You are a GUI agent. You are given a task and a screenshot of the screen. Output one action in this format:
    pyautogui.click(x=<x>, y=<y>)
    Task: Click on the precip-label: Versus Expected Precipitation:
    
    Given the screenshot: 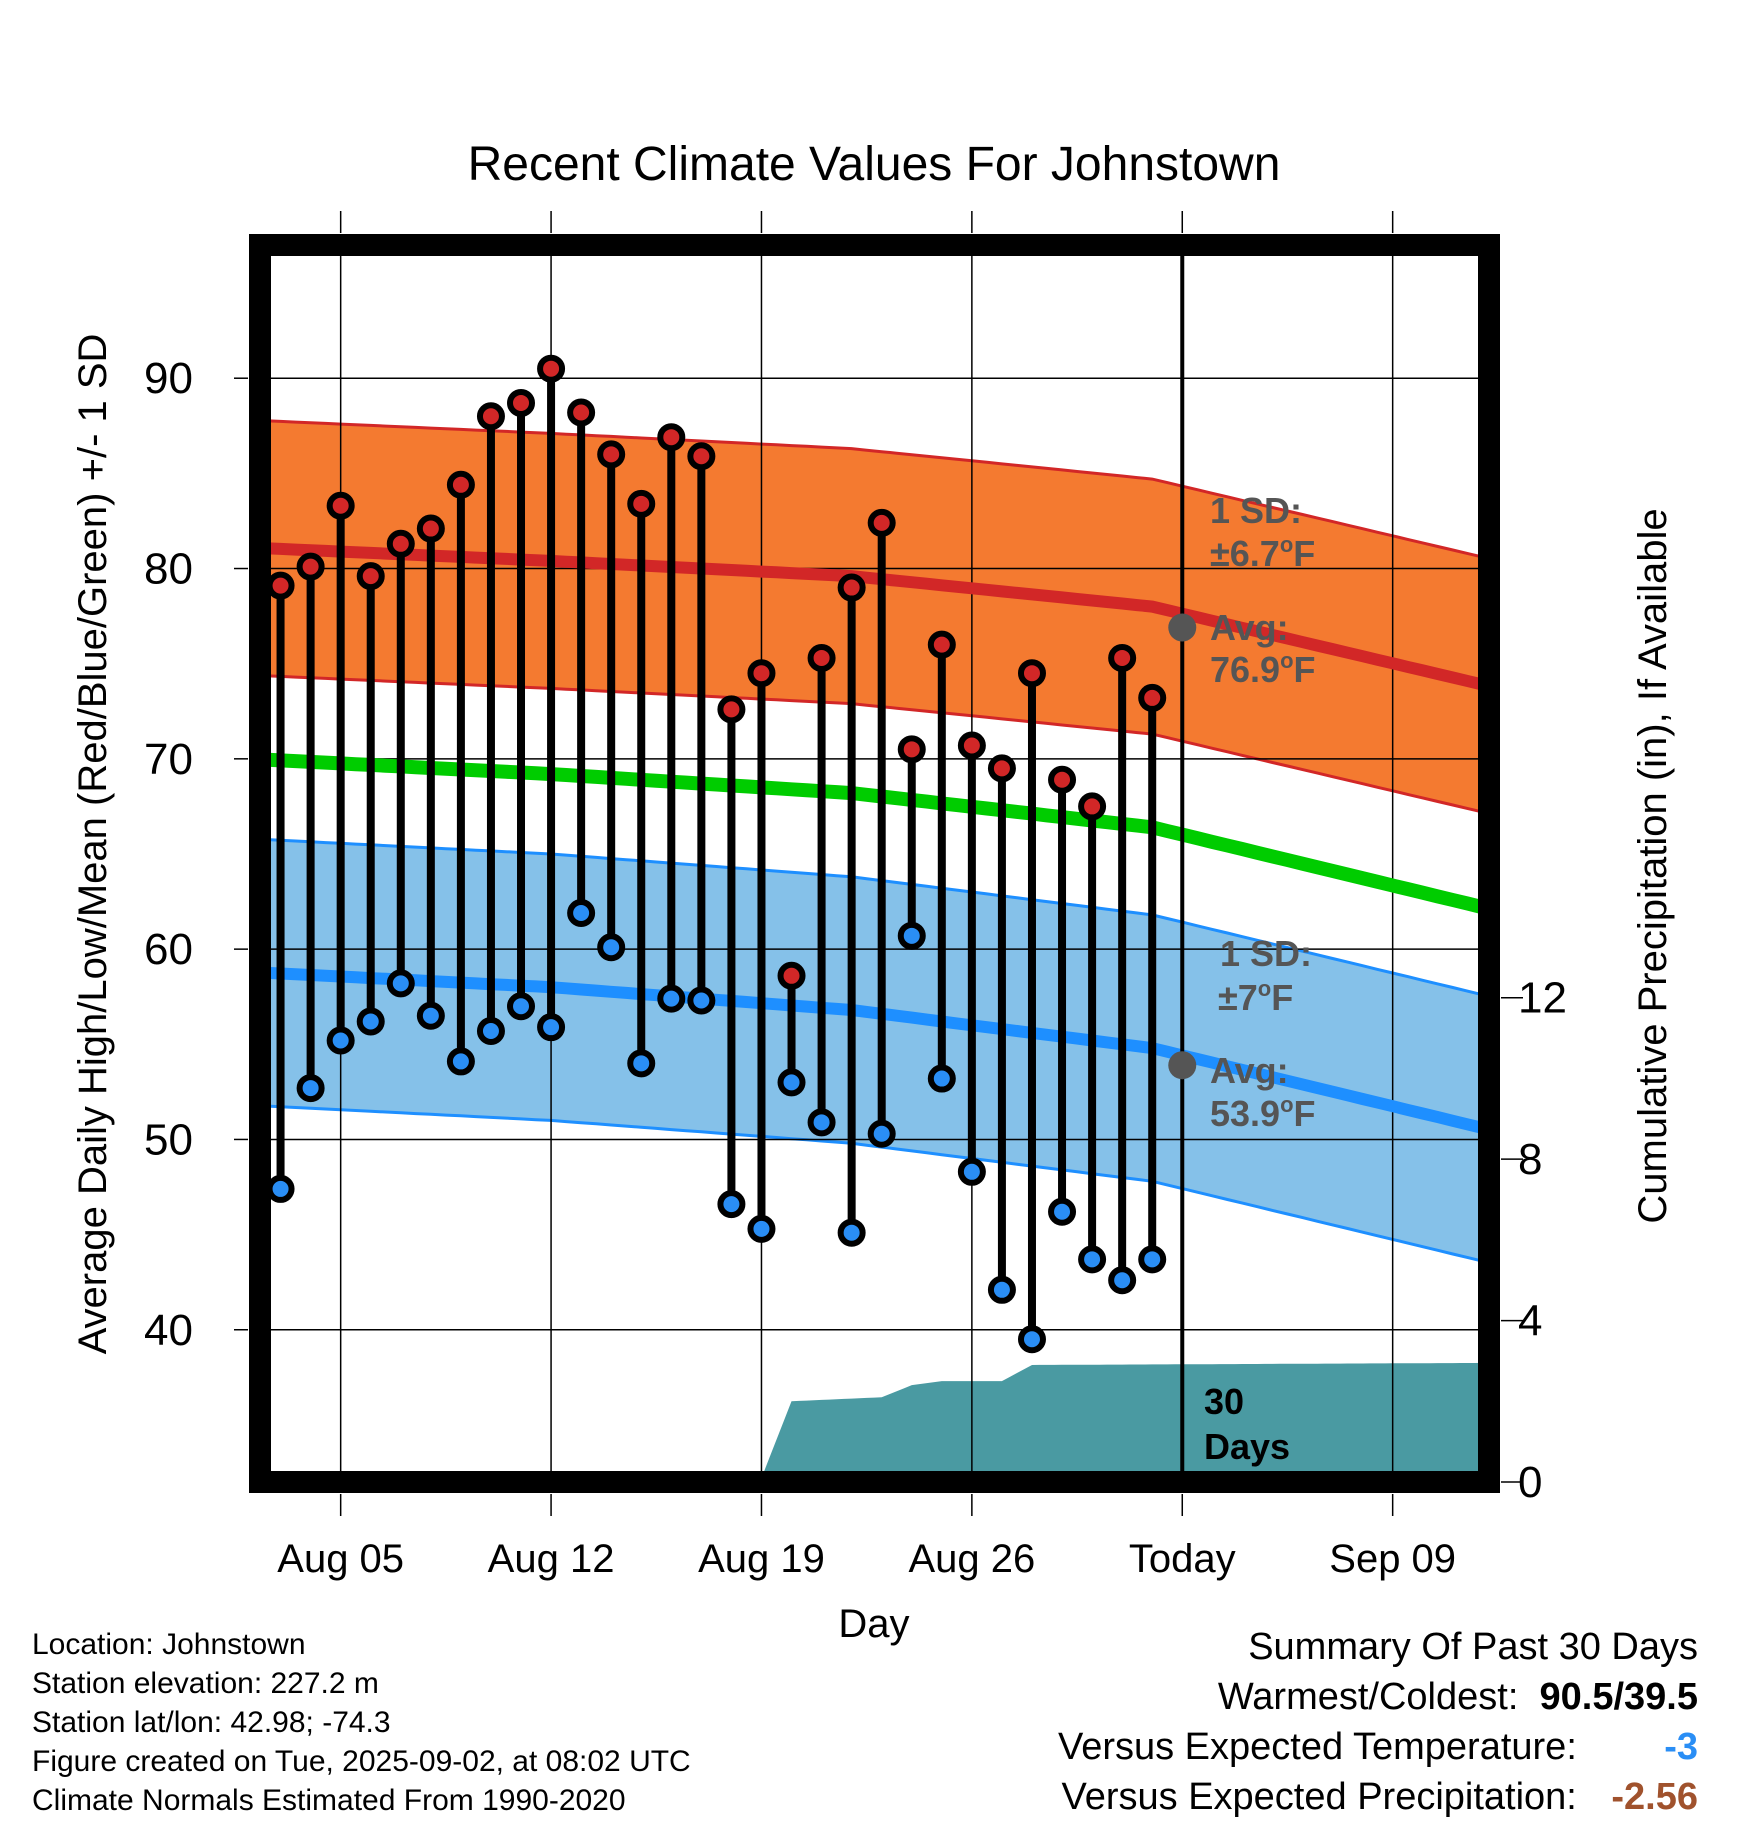 What is the action you would take?
    pyautogui.click(x=1319, y=1797)
    